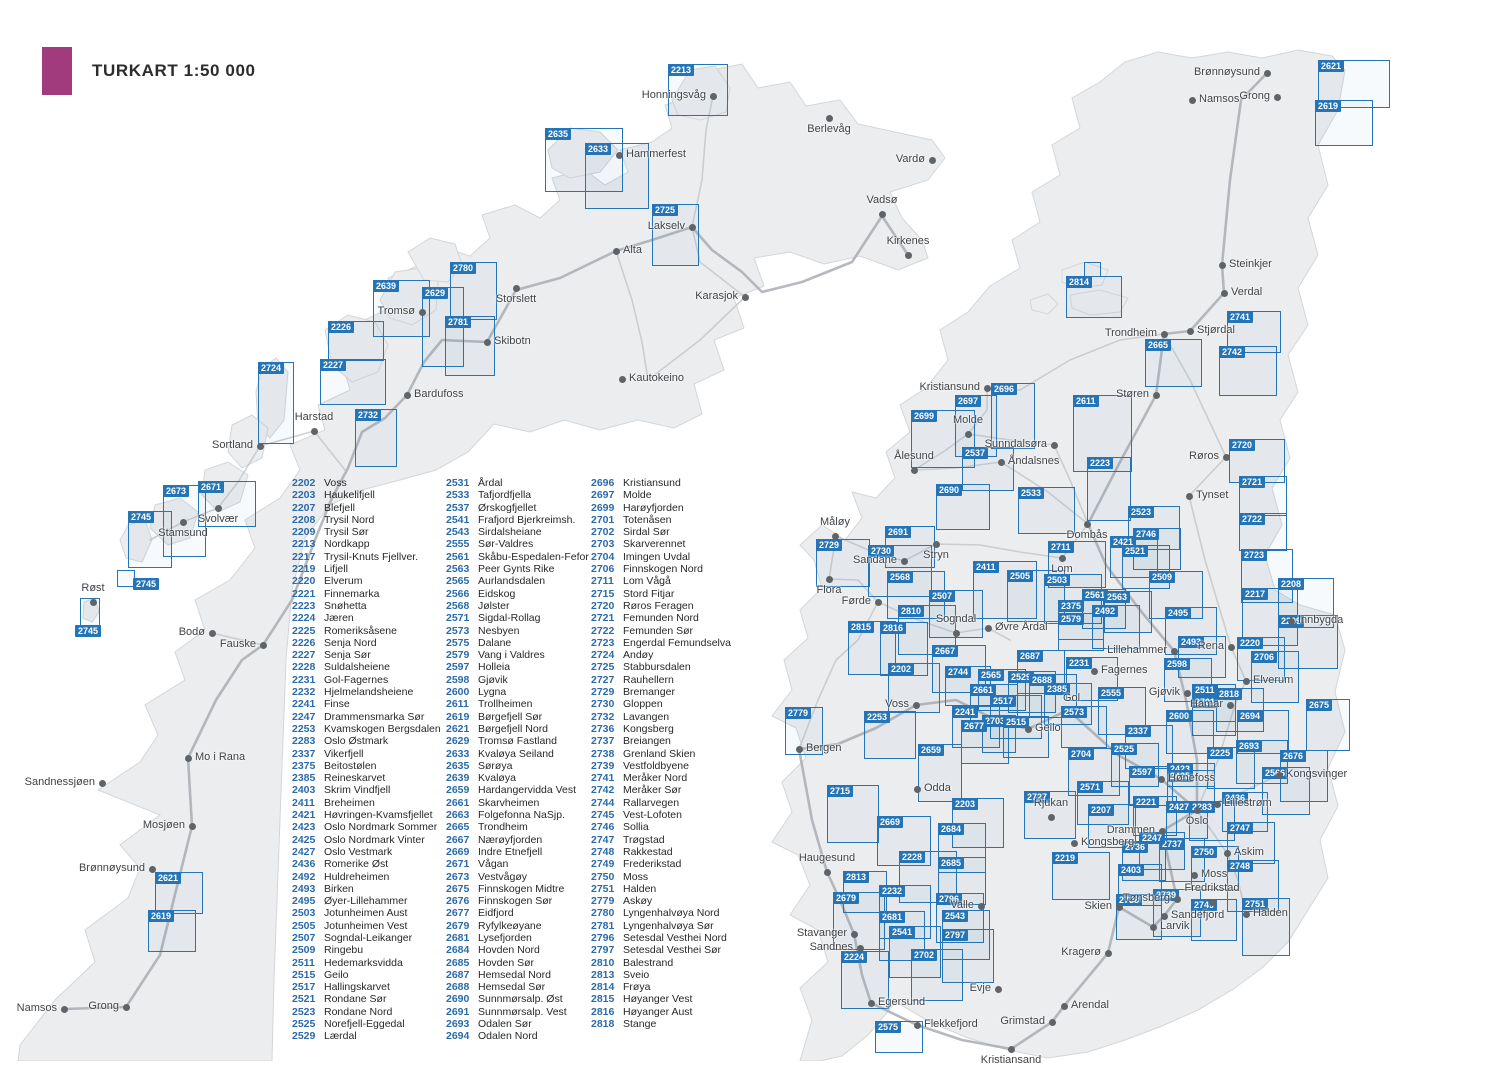  Describe the element at coordinates (1162, 831) in the screenshot. I see `city-dot-Drammen` at that location.